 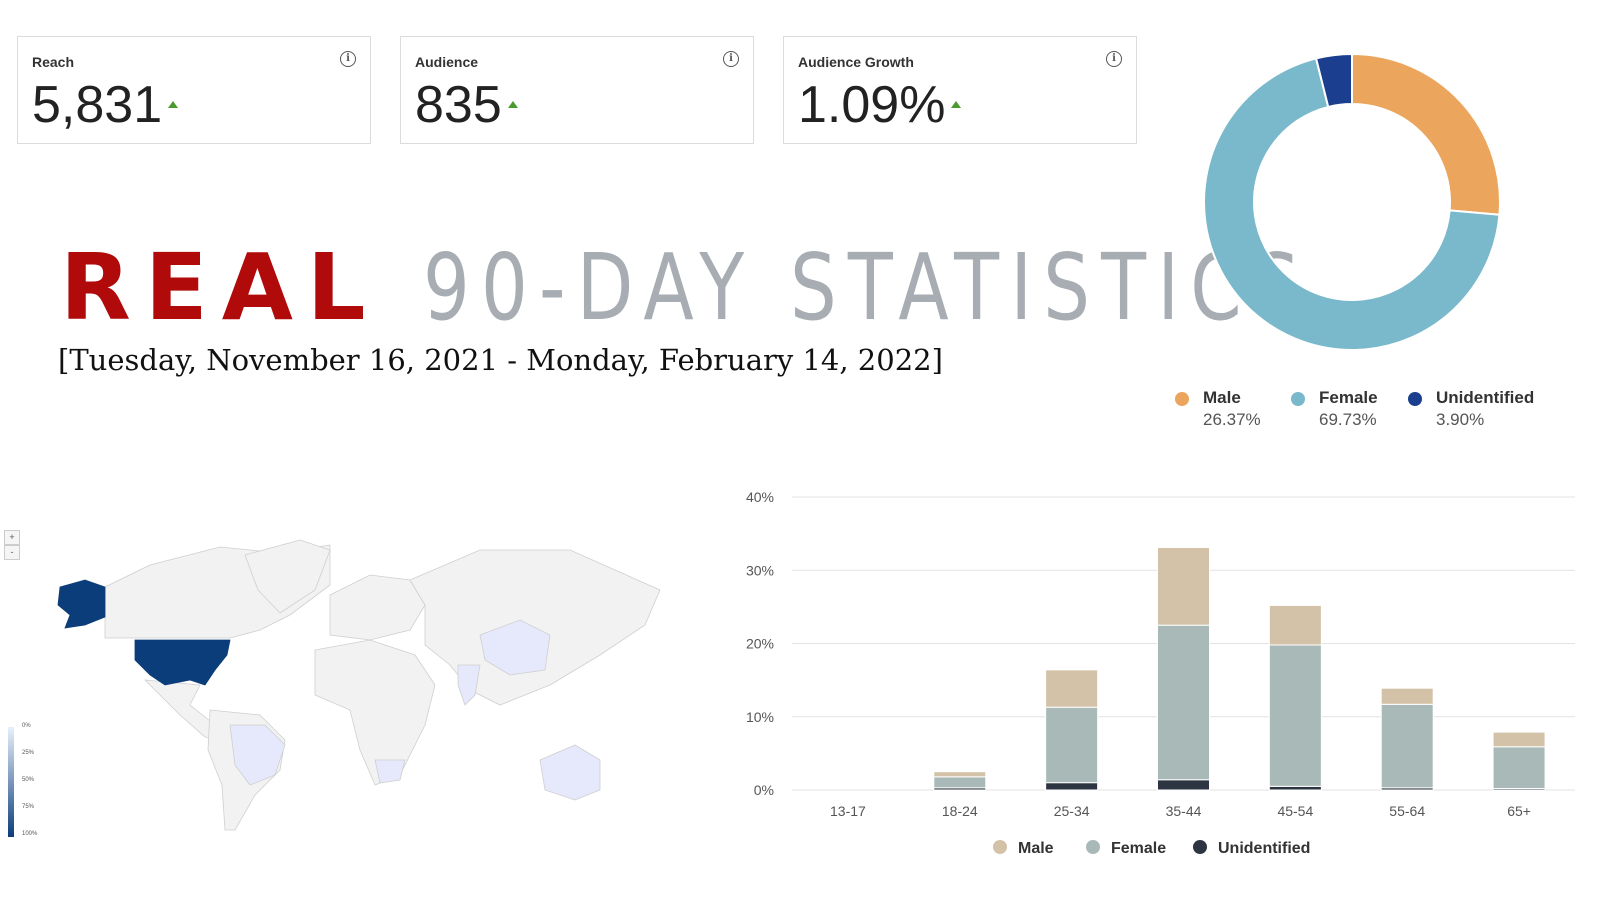 I want to click on map-region-europe, so click(x=377, y=607).